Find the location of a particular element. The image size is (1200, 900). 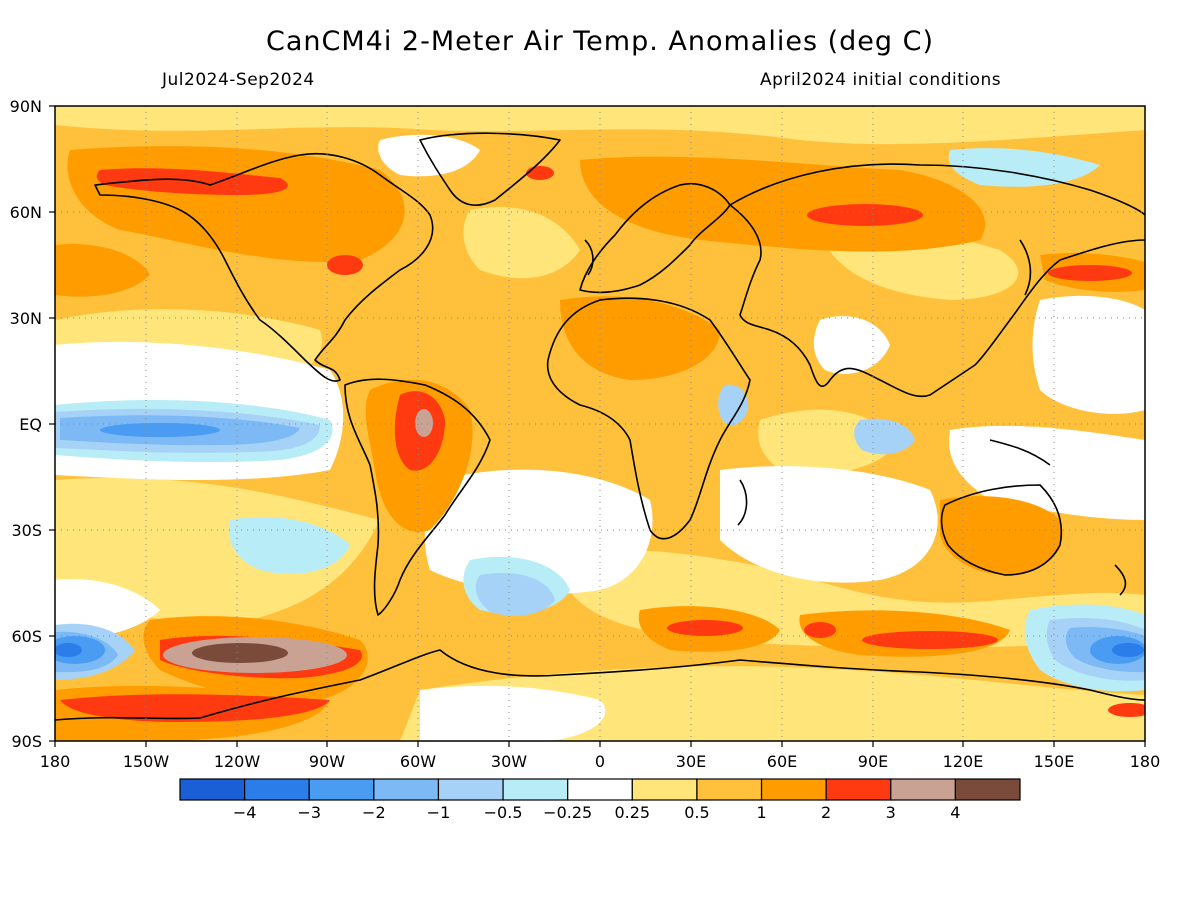

anomaly-cyan-siberia is located at coordinates (1024, 167).